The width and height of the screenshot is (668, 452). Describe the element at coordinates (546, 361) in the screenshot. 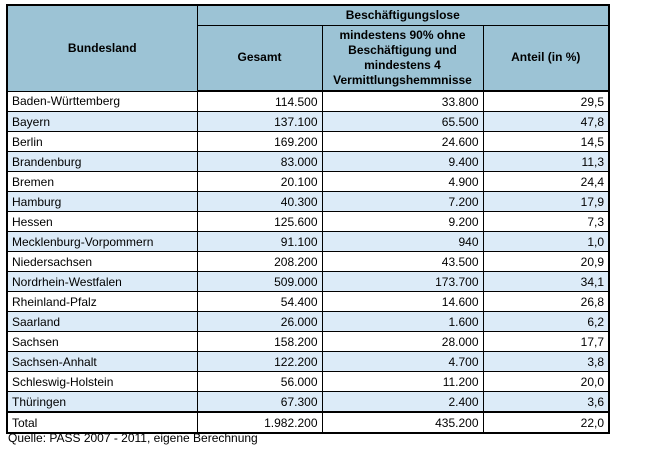

I see `cell-value: 3,8` at that location.